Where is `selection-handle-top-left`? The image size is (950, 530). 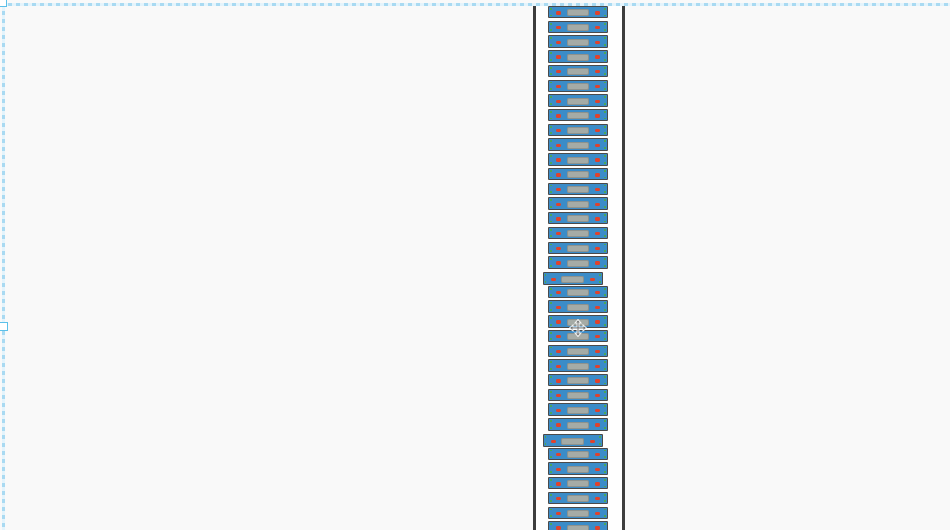
selection-handle-top-left is located at coordinates (3, 3).